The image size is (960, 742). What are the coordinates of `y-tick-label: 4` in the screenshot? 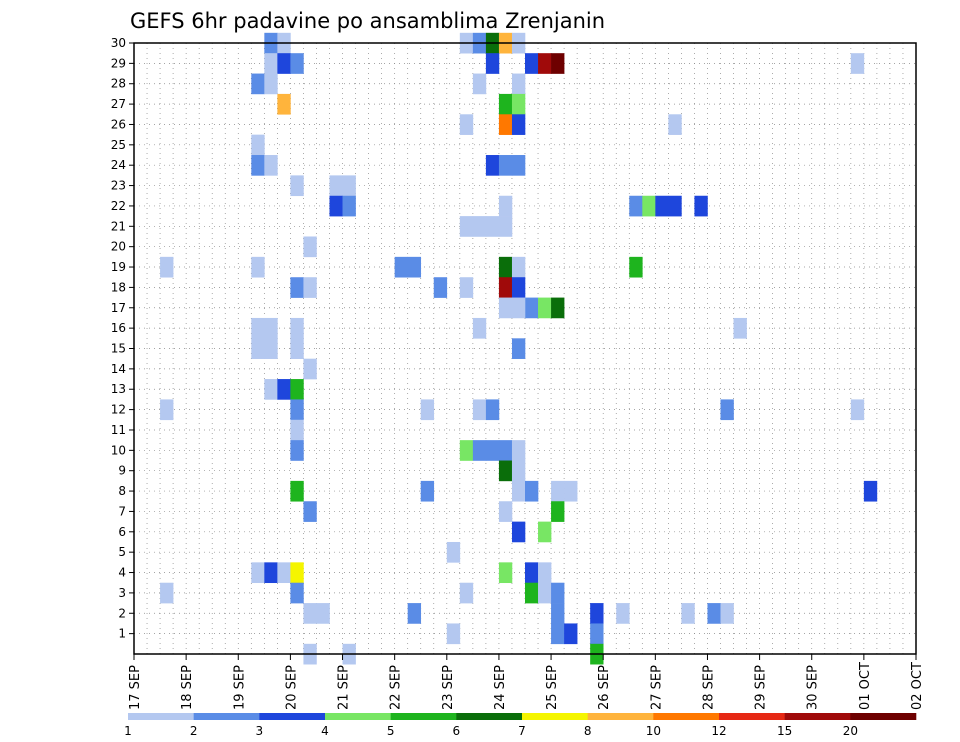 It's located at (122, 573).